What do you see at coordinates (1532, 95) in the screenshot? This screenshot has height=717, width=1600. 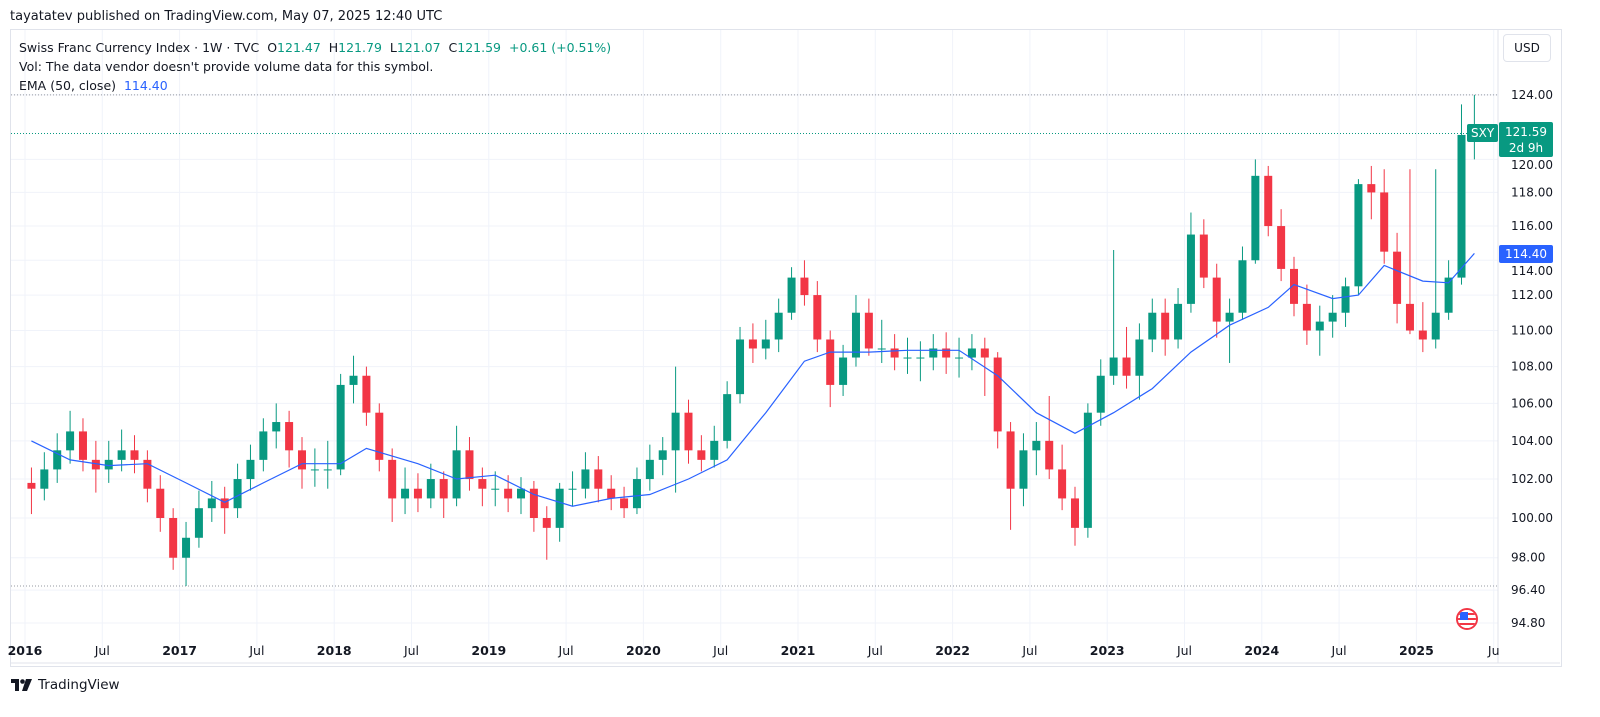 I see `price-tick-label: 124.00` at bounding box center [1532, 95].